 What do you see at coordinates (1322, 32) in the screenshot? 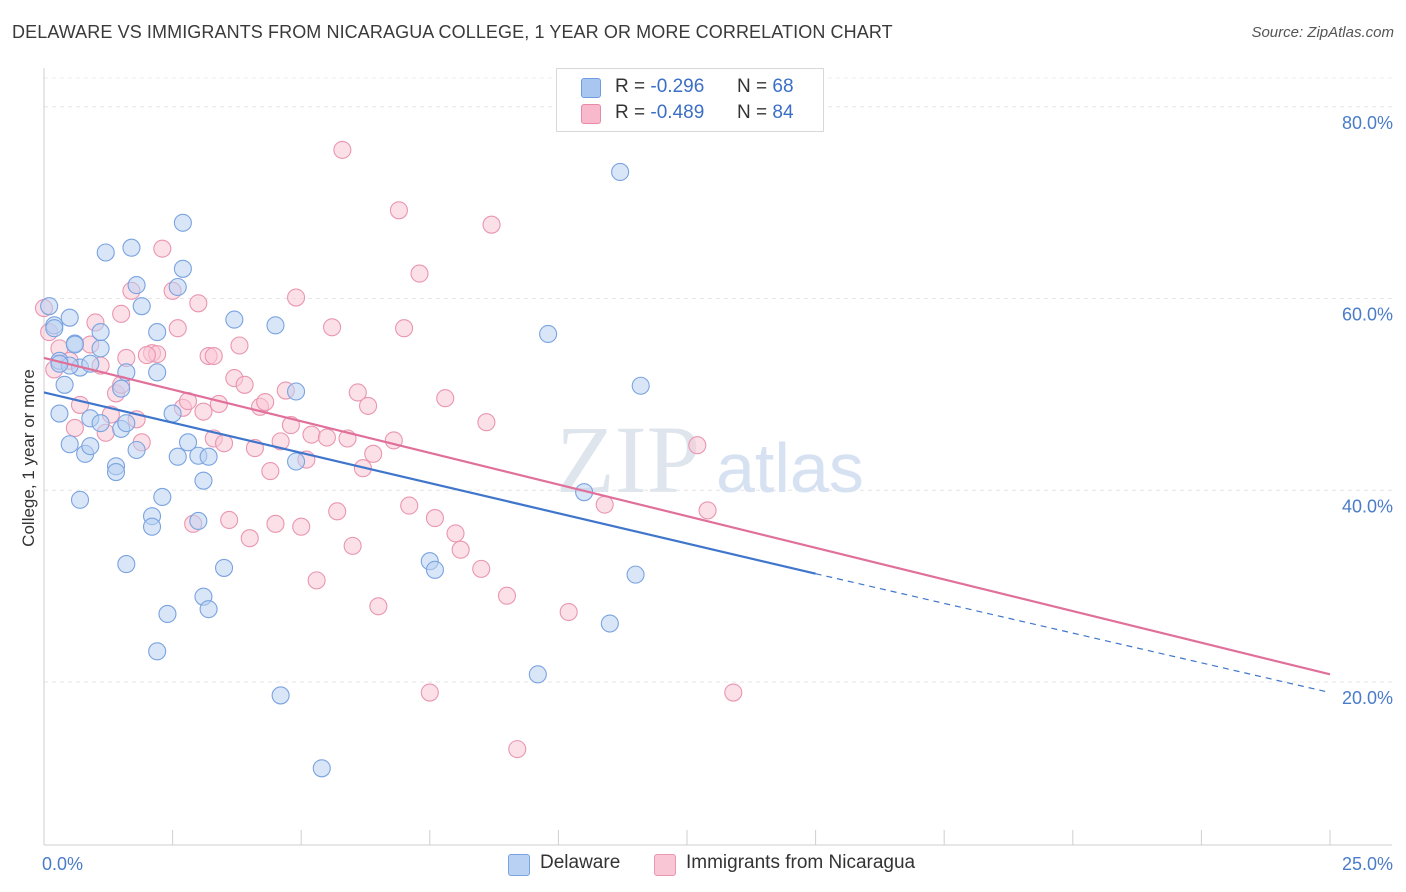
I see `source-label: Source: ZipAtlas.com` at bounding box center [1322, 32].